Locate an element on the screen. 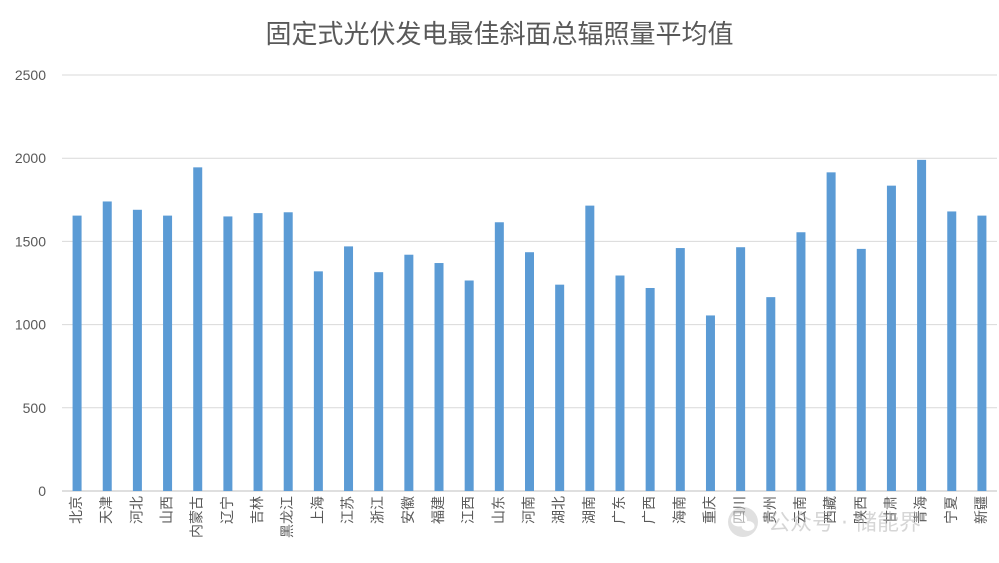  x-tick-label: 湖南 is located at coordinates (590, 510).